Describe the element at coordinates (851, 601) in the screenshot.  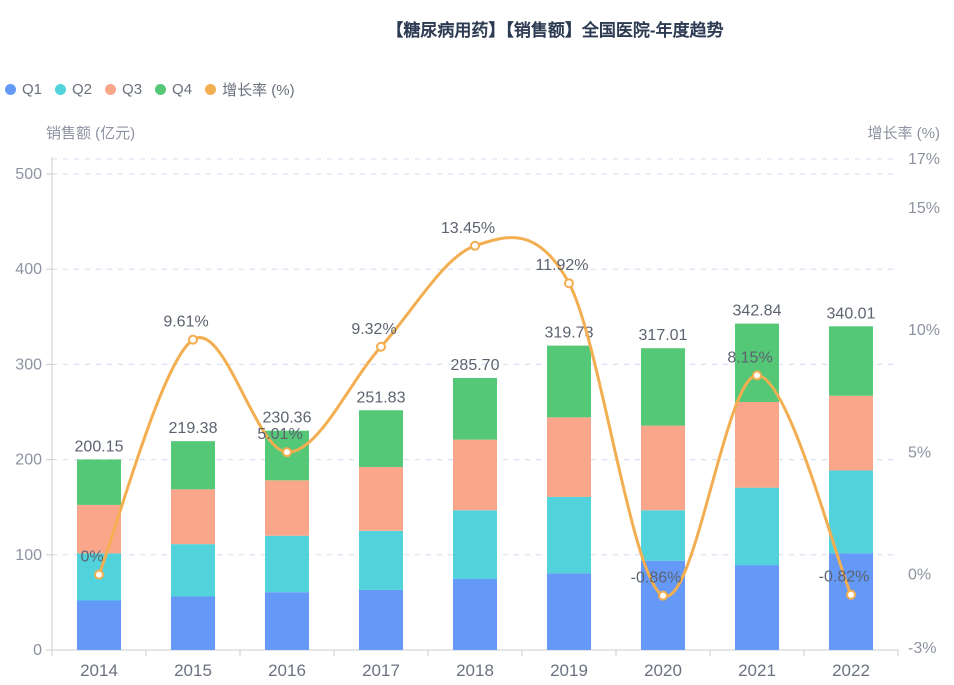
I see `bar-q1-2022` at that location.